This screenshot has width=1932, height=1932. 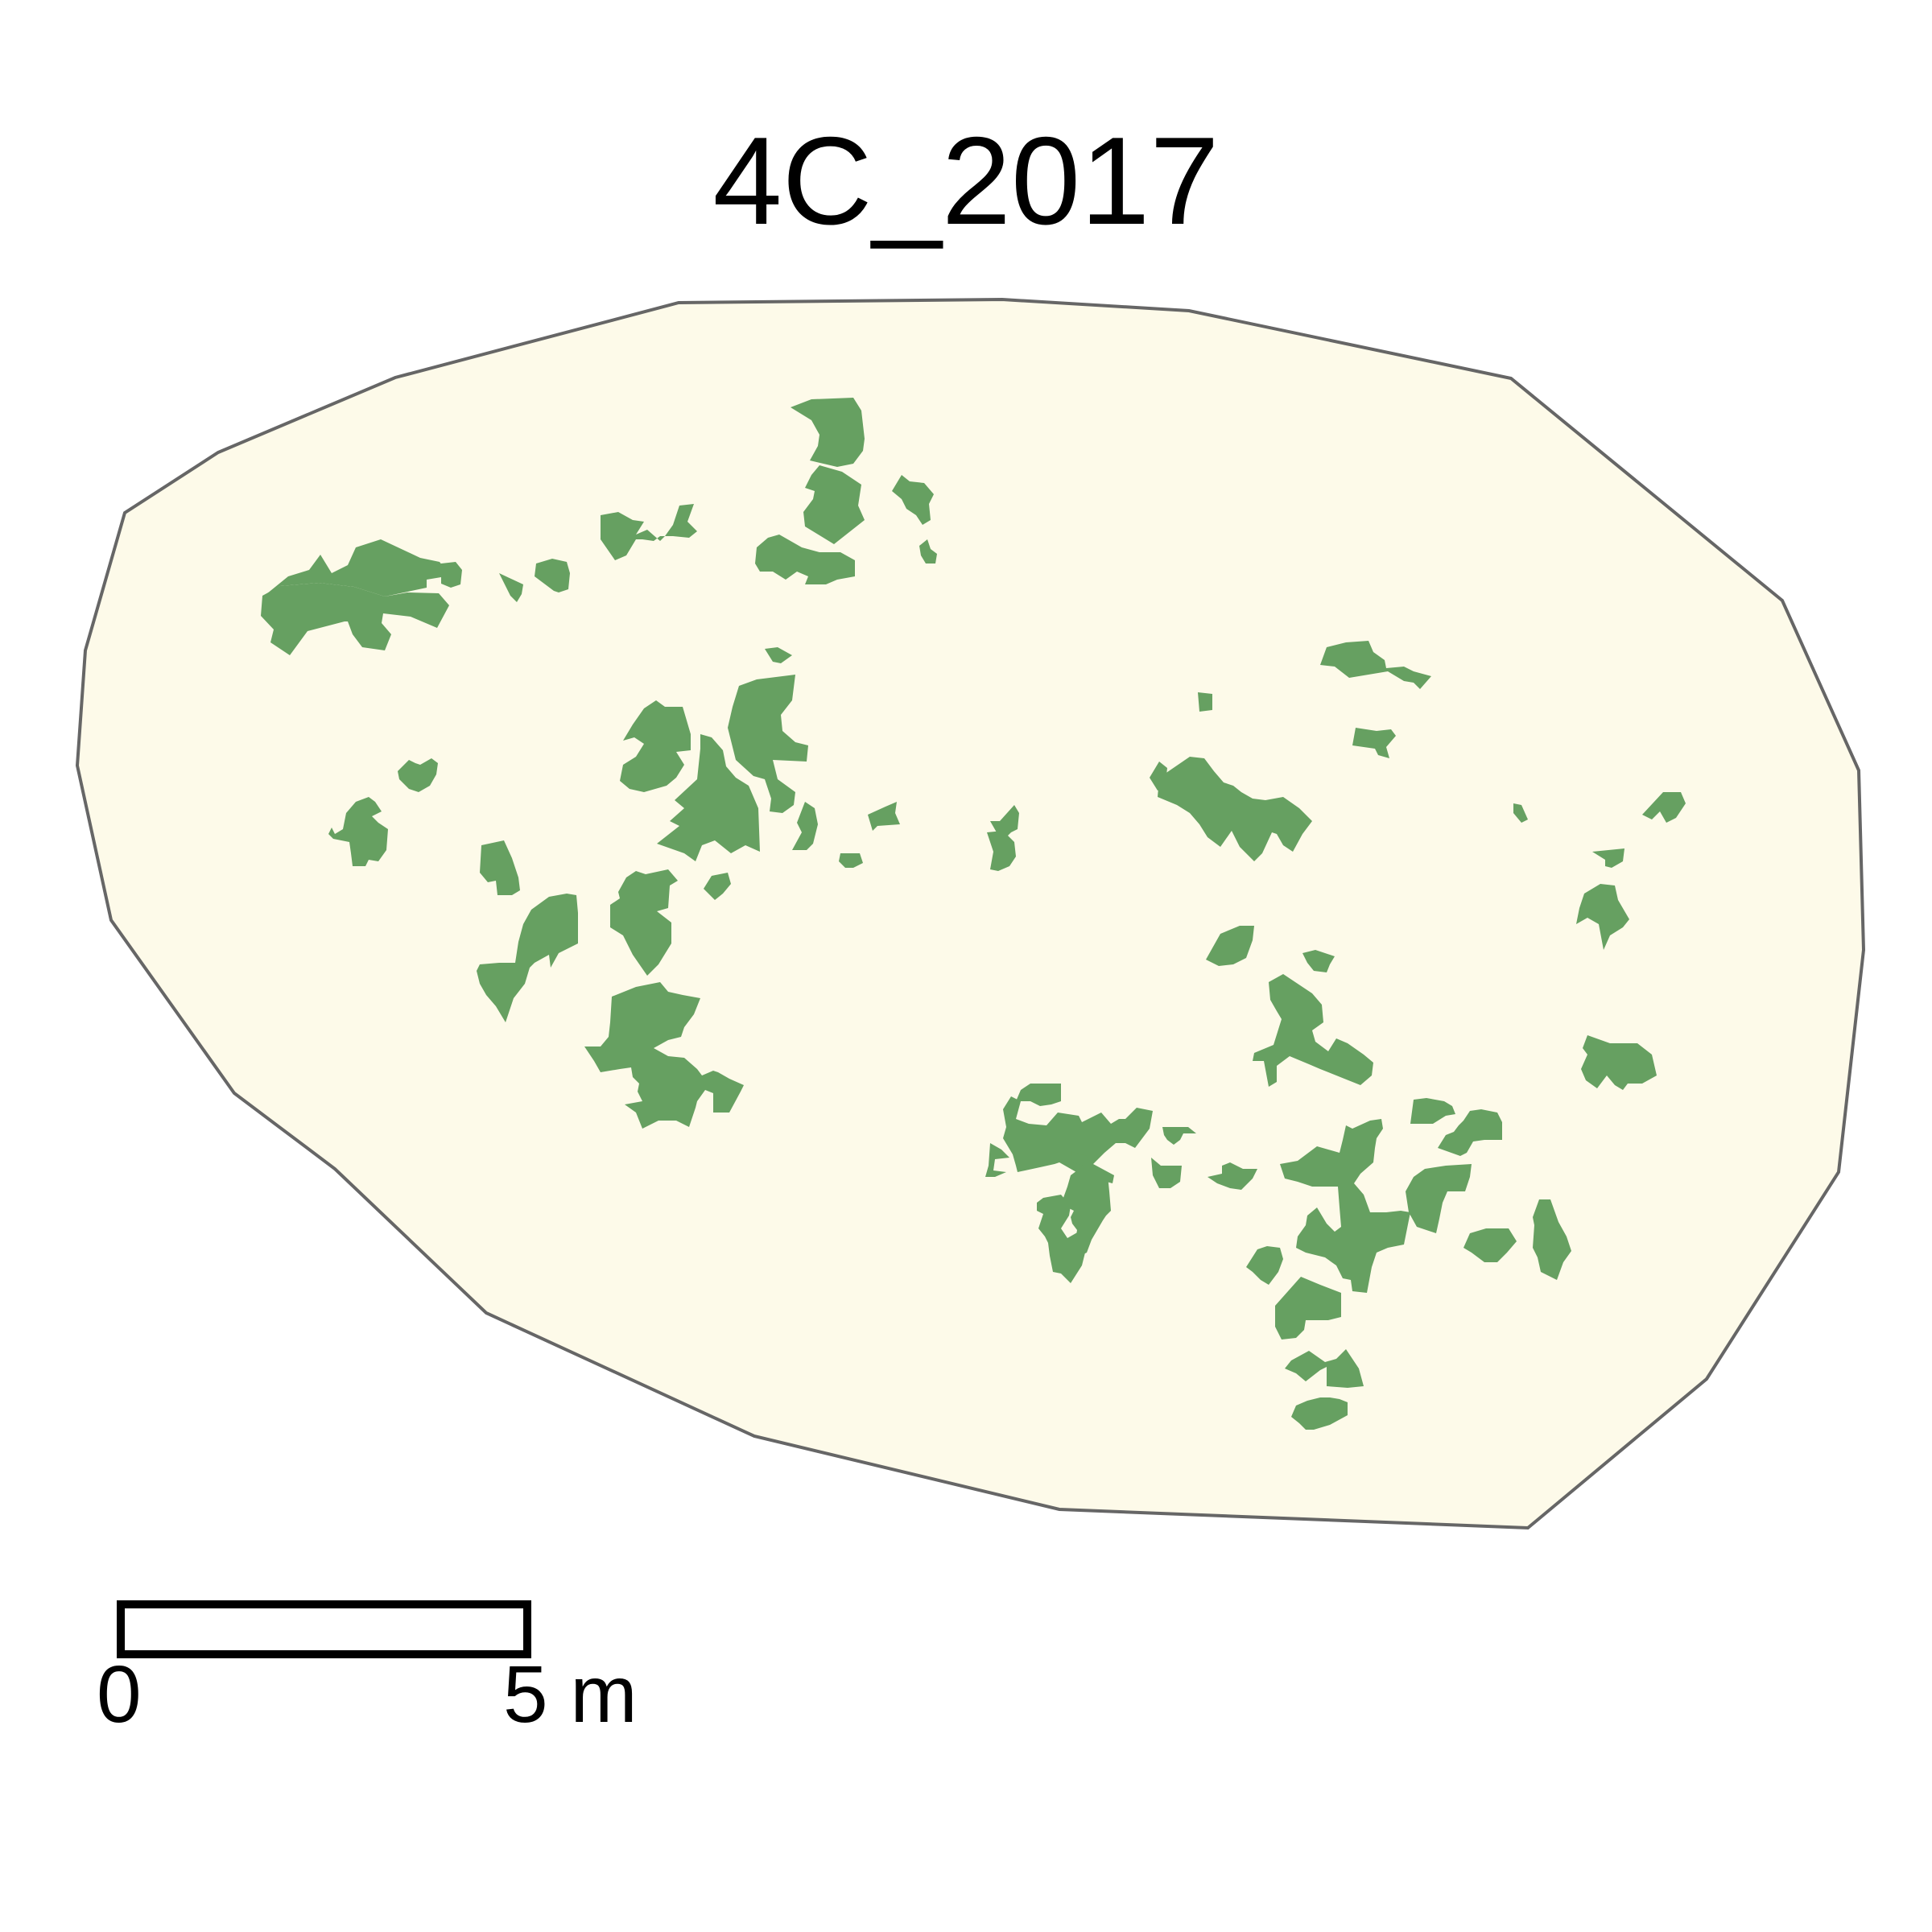 What do you see at coordinates (324, 1629) in the screenshot?
I see `scale-bar` at bounding box center [324, 1629].